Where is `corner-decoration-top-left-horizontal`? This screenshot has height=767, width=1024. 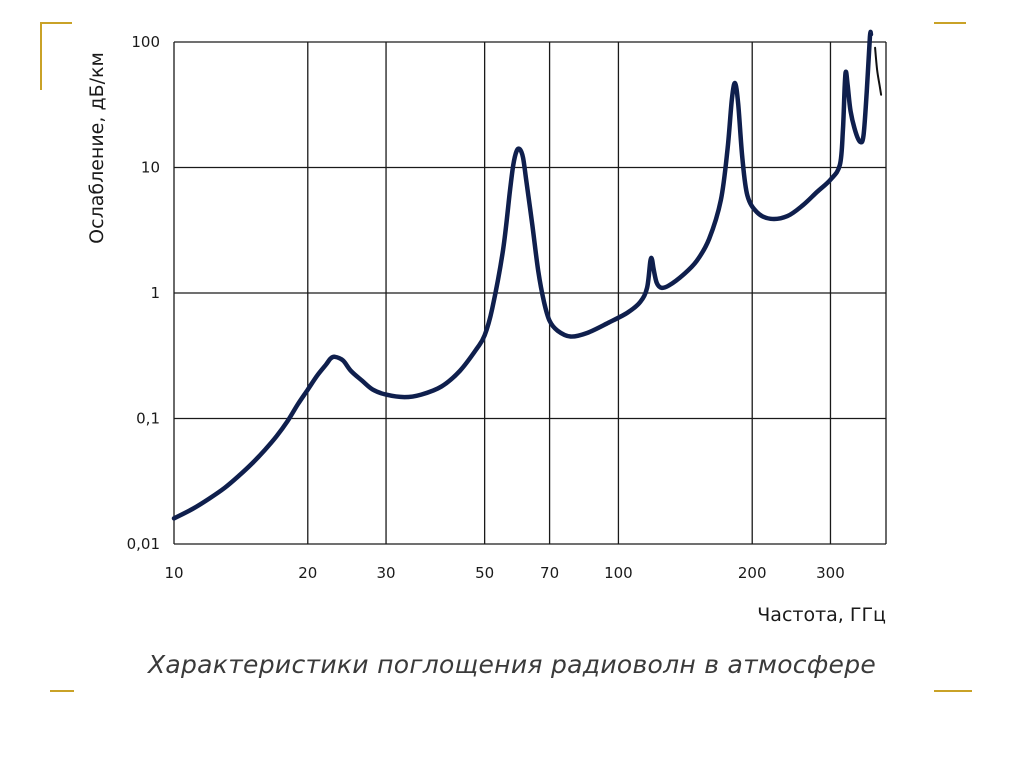 corner-decoration-top-left-horizontal is located at coordinates (56, 23).